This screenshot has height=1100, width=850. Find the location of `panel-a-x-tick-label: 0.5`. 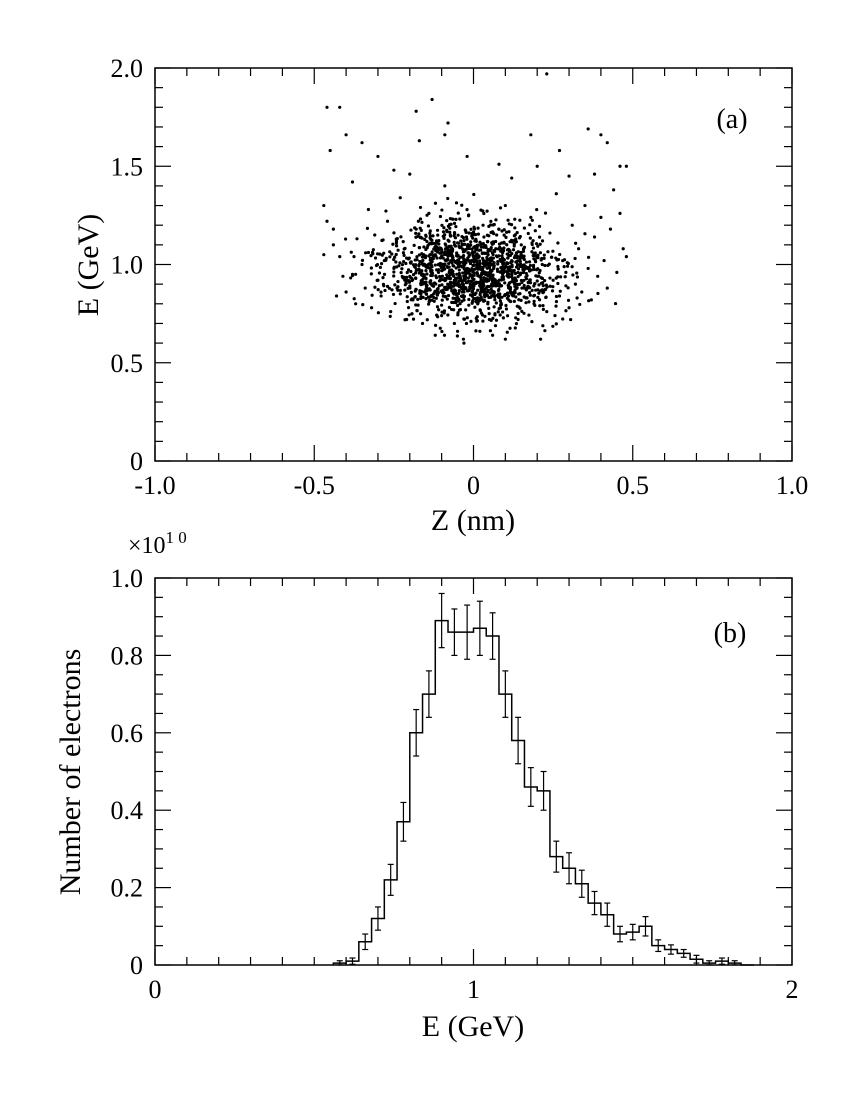

panel-a-x-tick-label: 0.5 is located at coordinates (633, 485).